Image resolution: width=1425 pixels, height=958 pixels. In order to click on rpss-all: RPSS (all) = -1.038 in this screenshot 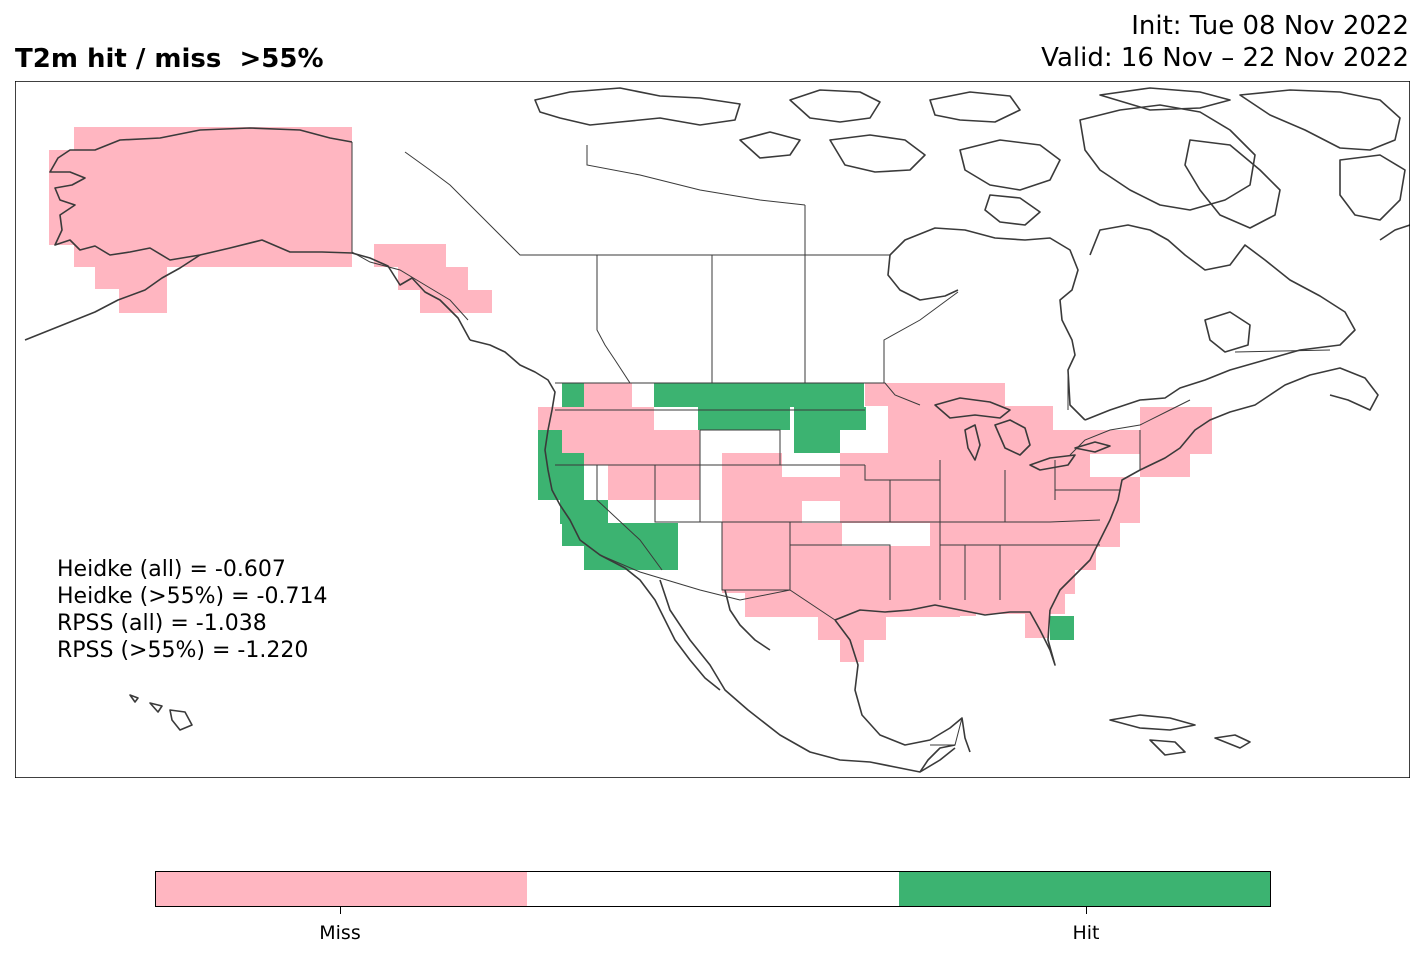, I will do `click(162, 623)`.